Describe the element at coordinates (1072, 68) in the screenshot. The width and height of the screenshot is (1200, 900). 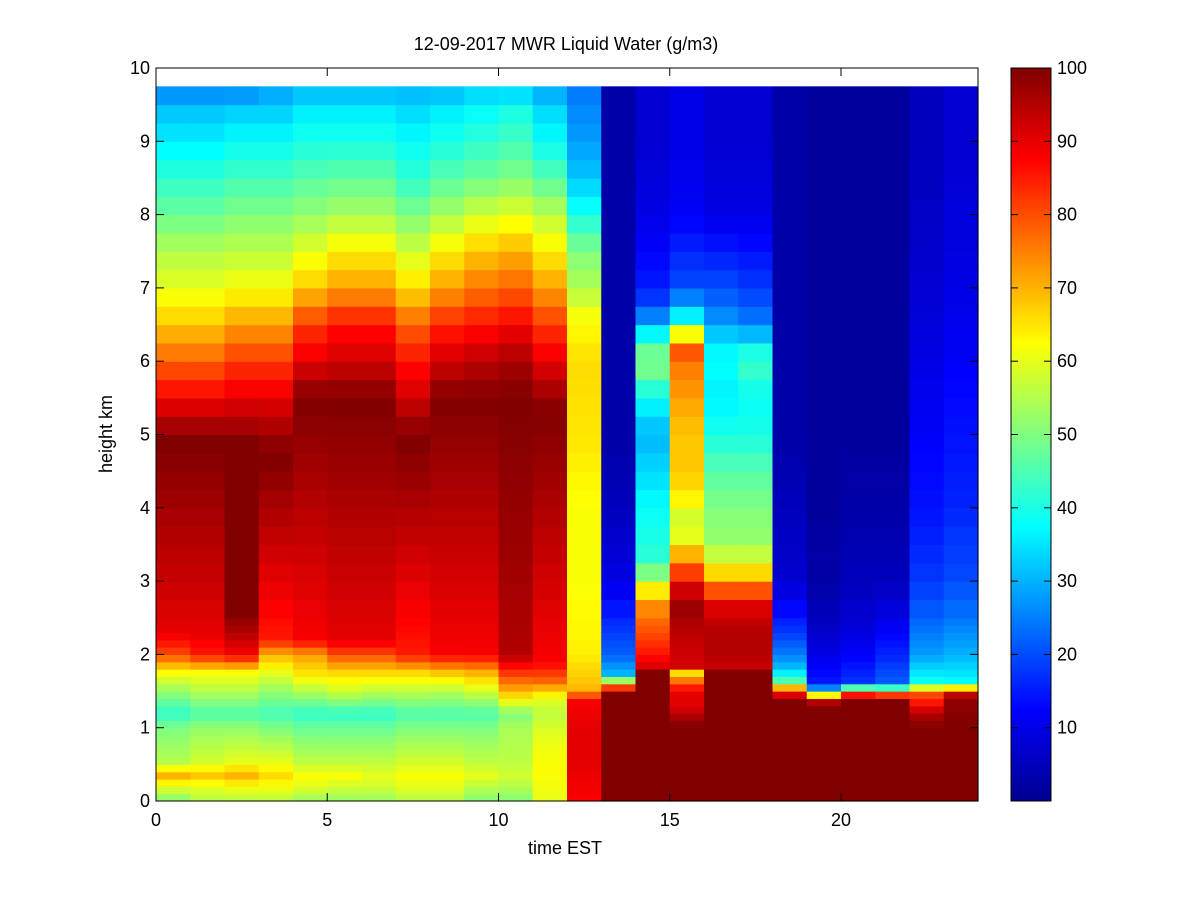
I see `colorbar-tick-label: 100` at that location.